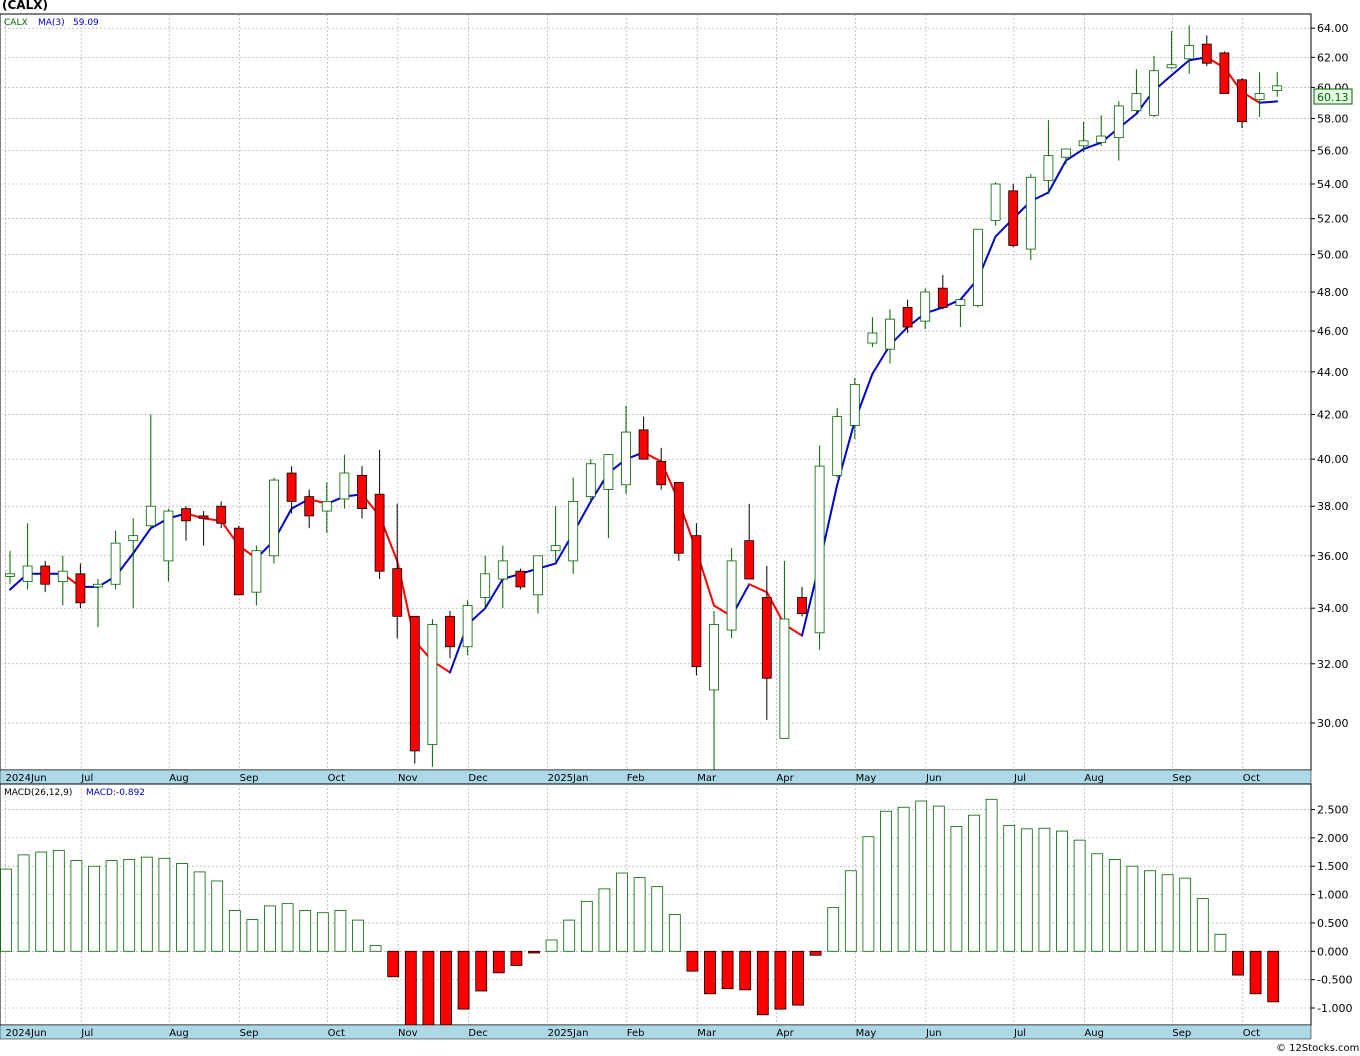 This screenshot has height=1056, width=1360. I want to click on macd-xaxis-band, so click(656, 1032).